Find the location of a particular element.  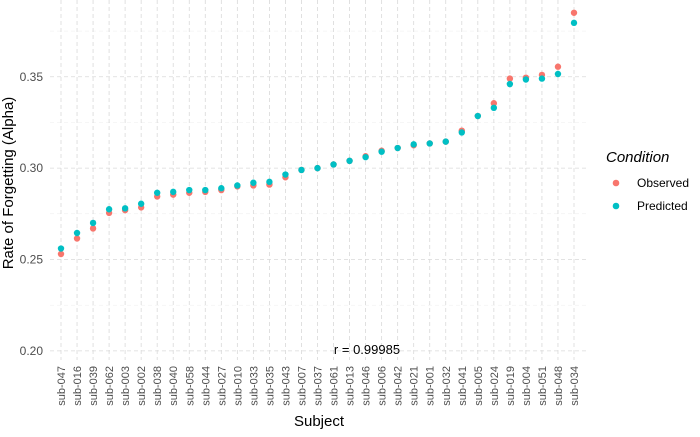

y-axis-ticks: 0.20 0.25 0.30 0.35 is located at coordinates (32, 214).